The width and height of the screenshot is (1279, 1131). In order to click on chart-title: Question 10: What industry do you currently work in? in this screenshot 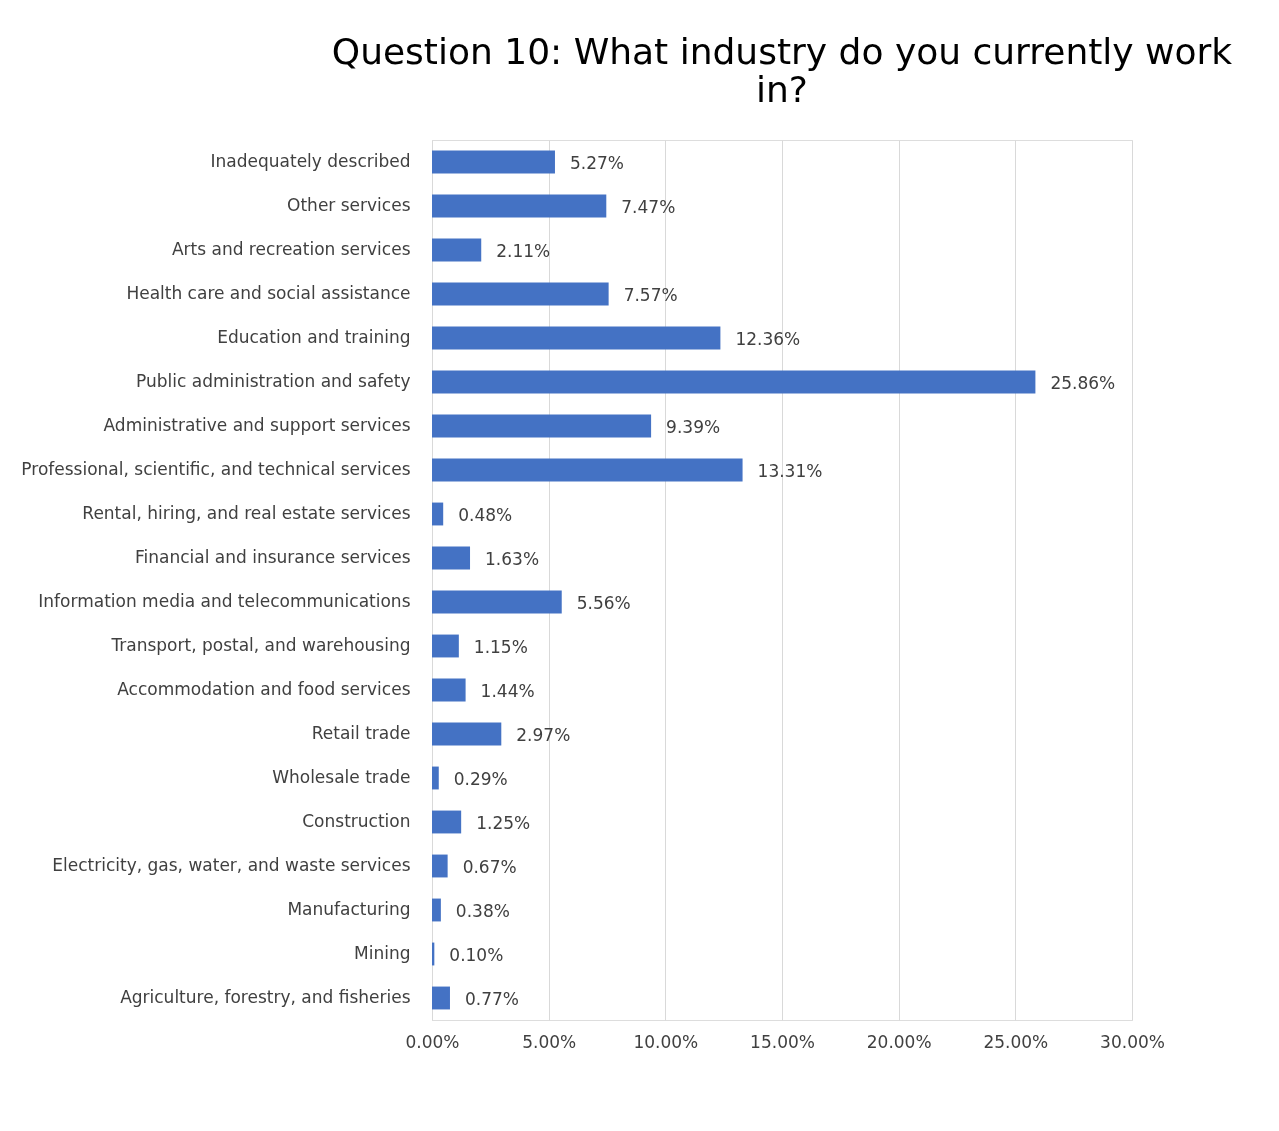, I will do `click(782, 70)`.